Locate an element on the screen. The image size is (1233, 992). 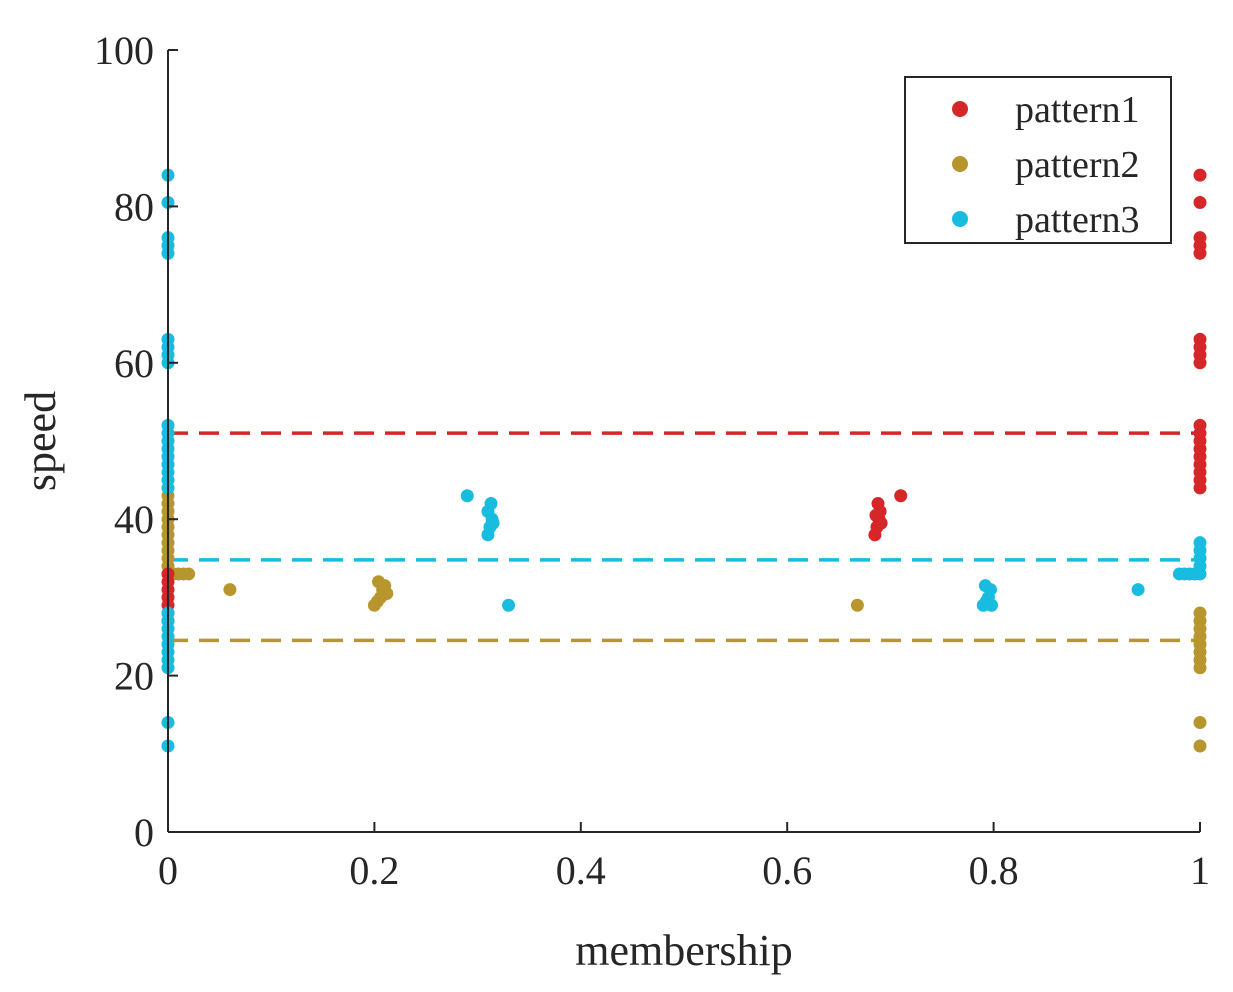
y-tick-label: 20 is located at coordinates (134, 676).